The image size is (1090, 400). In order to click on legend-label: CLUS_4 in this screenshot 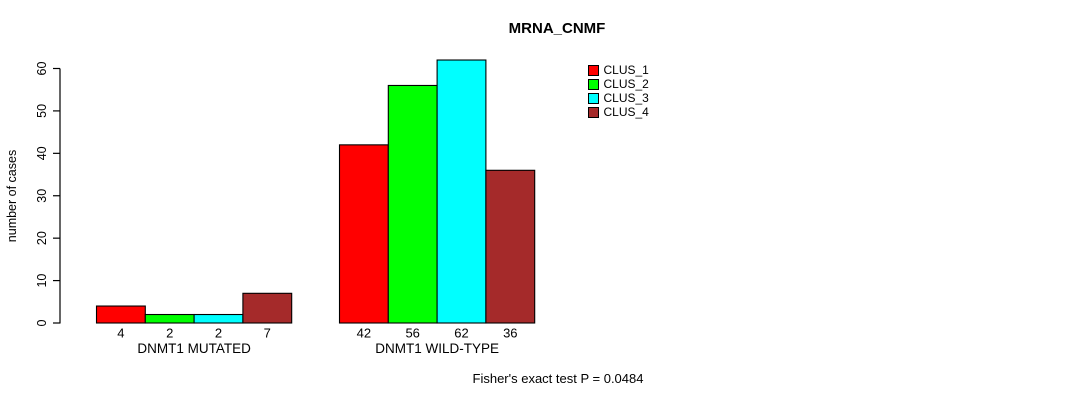, I will do `click(626, 112)`.